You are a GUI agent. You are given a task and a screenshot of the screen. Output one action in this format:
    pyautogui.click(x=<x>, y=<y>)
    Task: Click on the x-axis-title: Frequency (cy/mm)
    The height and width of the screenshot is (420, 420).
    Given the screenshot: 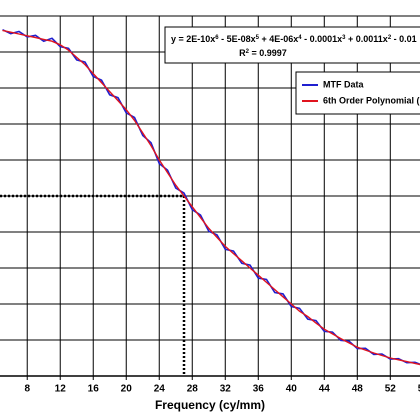 What is the action you would take?
    pyautogui.click(x=210, y=405)
    